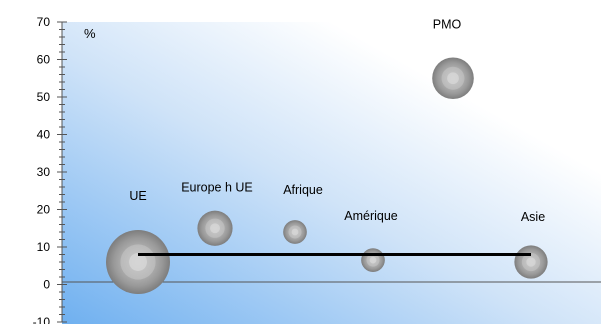 The width and height of the screenshot is (601, 324). Describe the element at coordinates (447, 24) in the screenshot. I see `bubble-label: PMO` at that location.